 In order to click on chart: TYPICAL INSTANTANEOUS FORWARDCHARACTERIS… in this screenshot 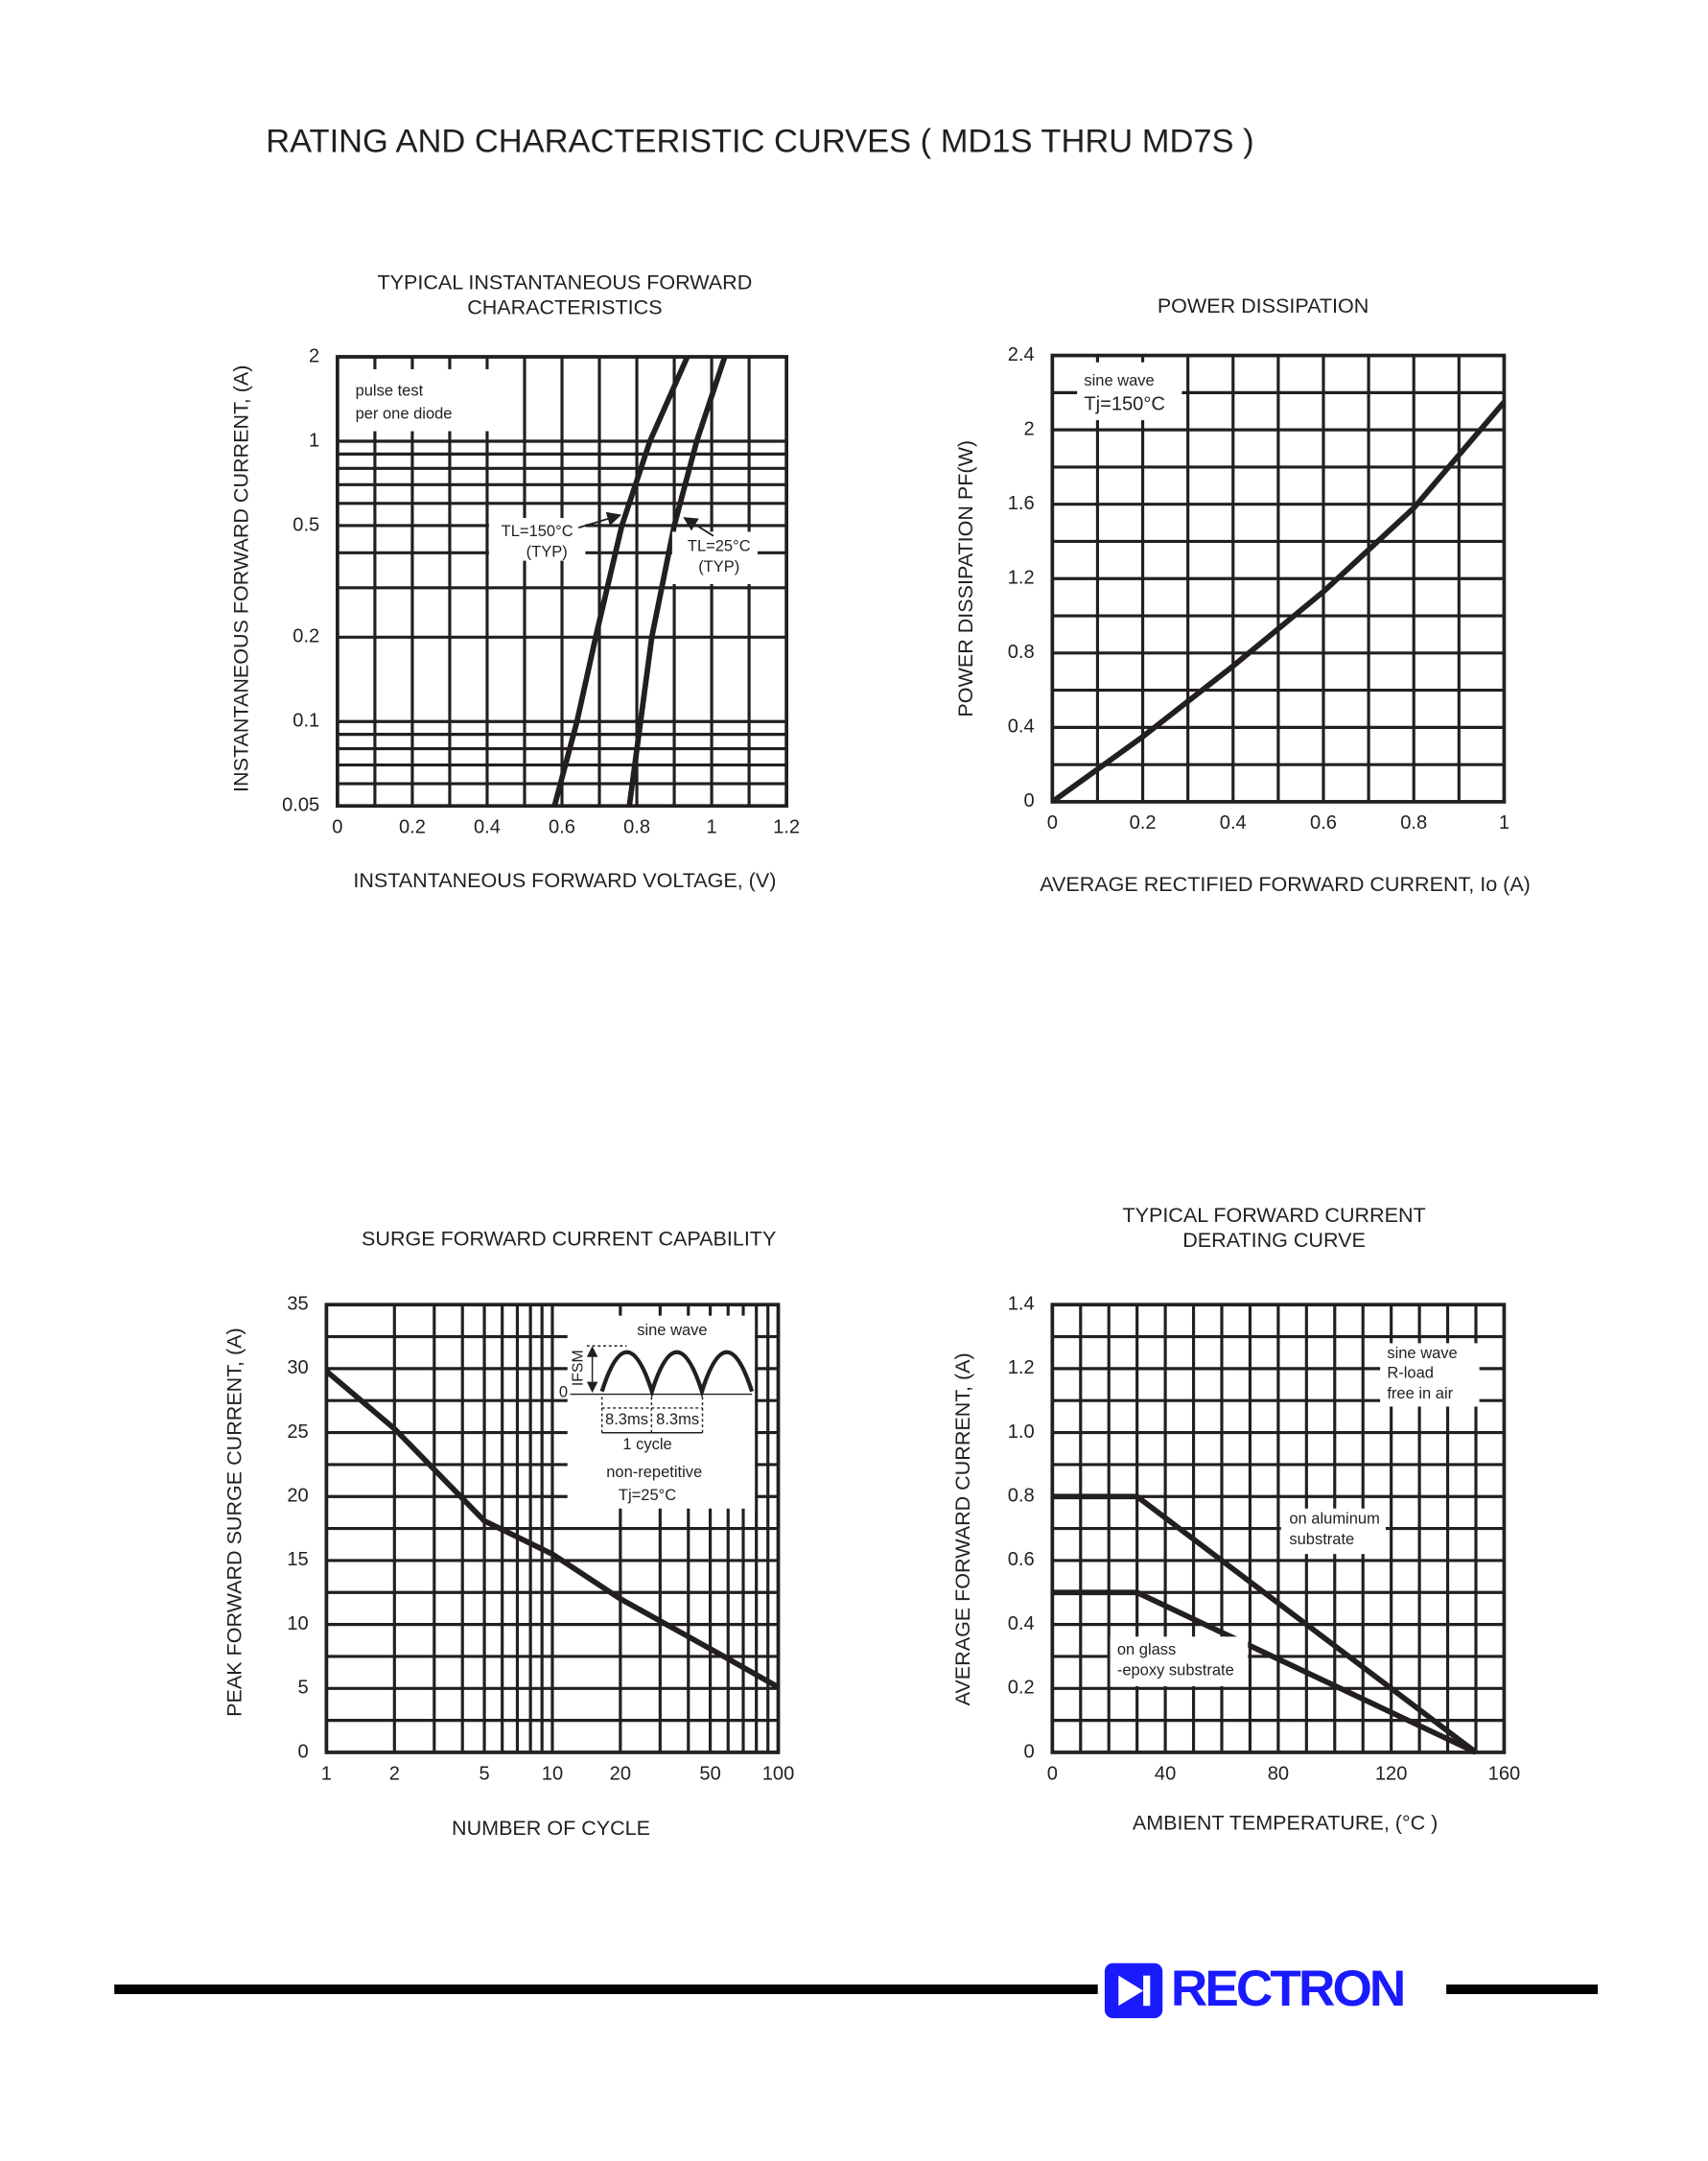, I will do `click(514, 581)`.